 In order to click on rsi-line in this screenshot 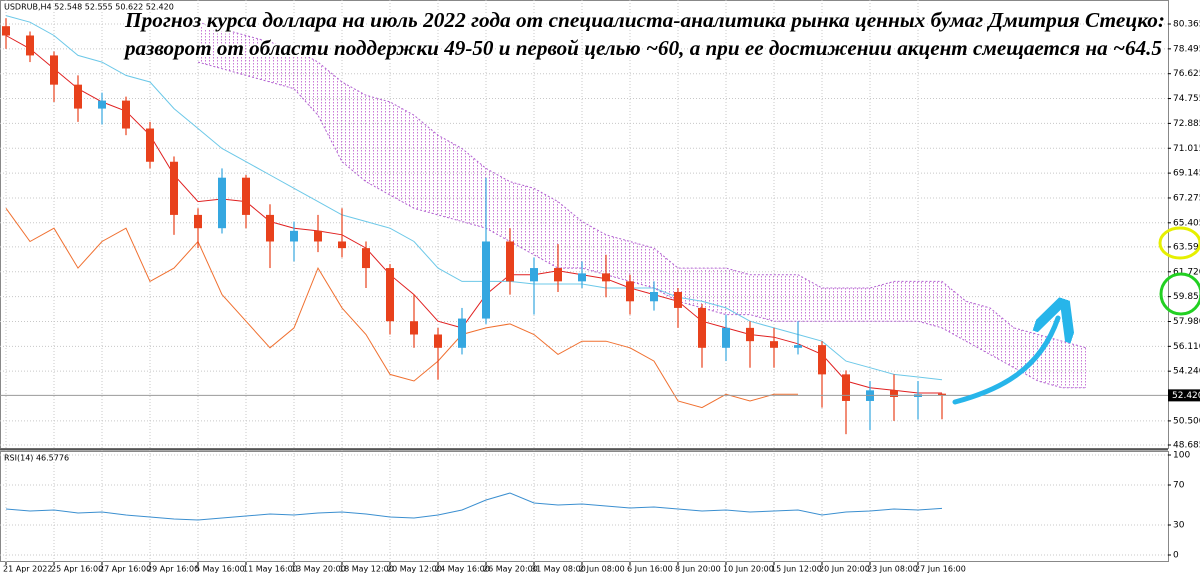, I will do `click(474, 506)`.